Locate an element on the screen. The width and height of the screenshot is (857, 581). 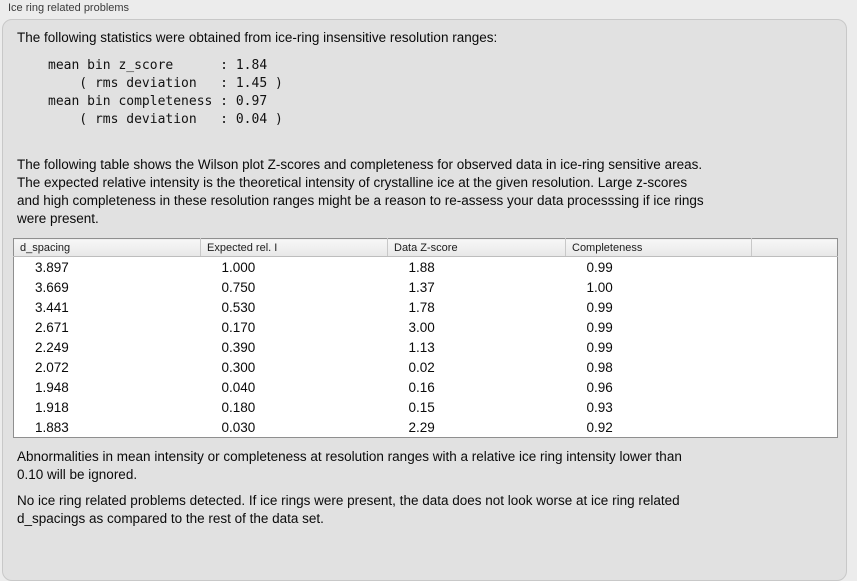
table-cell: 1.000 is located at coordinates (238, 267).